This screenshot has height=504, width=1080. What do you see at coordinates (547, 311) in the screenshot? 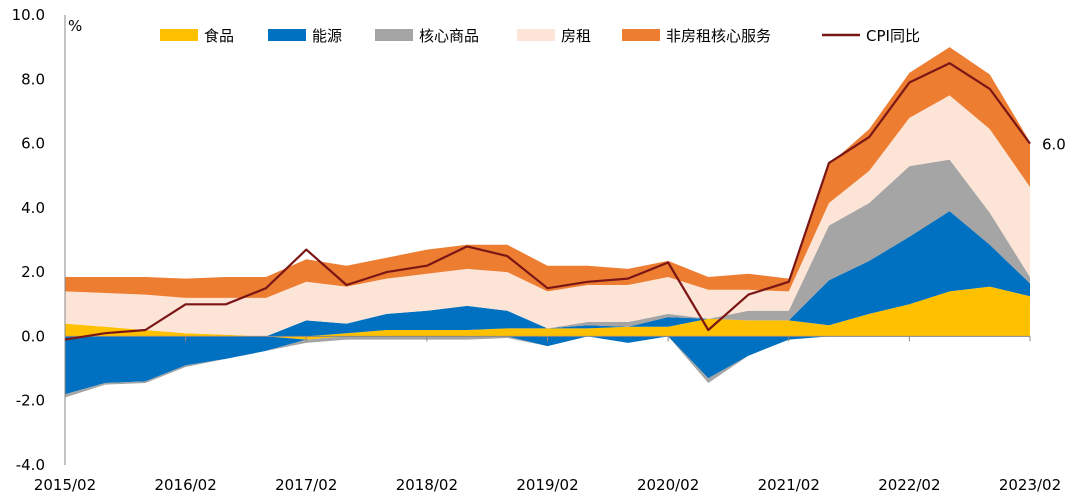
I see `area-pos-食品` at bounding box center [547, 311].